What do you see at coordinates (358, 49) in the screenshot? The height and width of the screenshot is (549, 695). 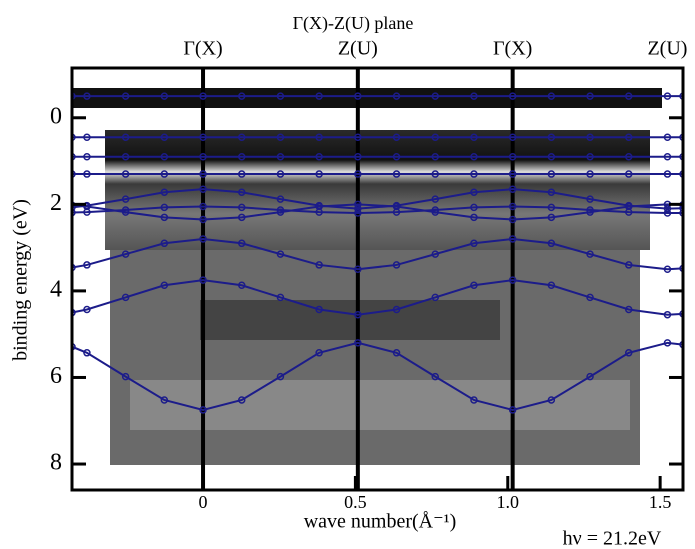 I see `symmetry-label: Z(U)` at bounding box center [358, 49].